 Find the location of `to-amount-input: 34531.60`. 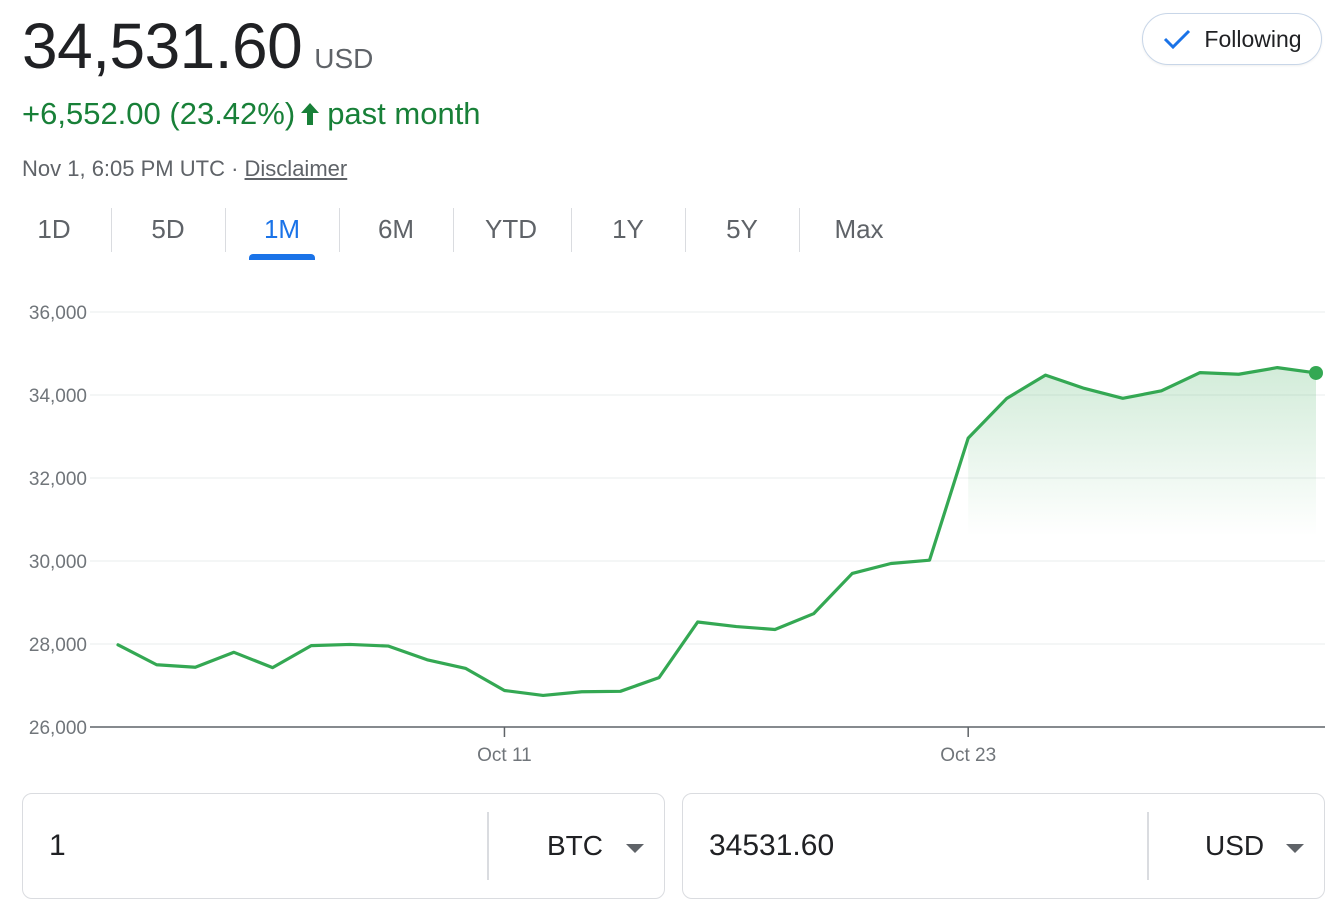

to-amount-input: 34531.60 is located at coordinates (772, 845).